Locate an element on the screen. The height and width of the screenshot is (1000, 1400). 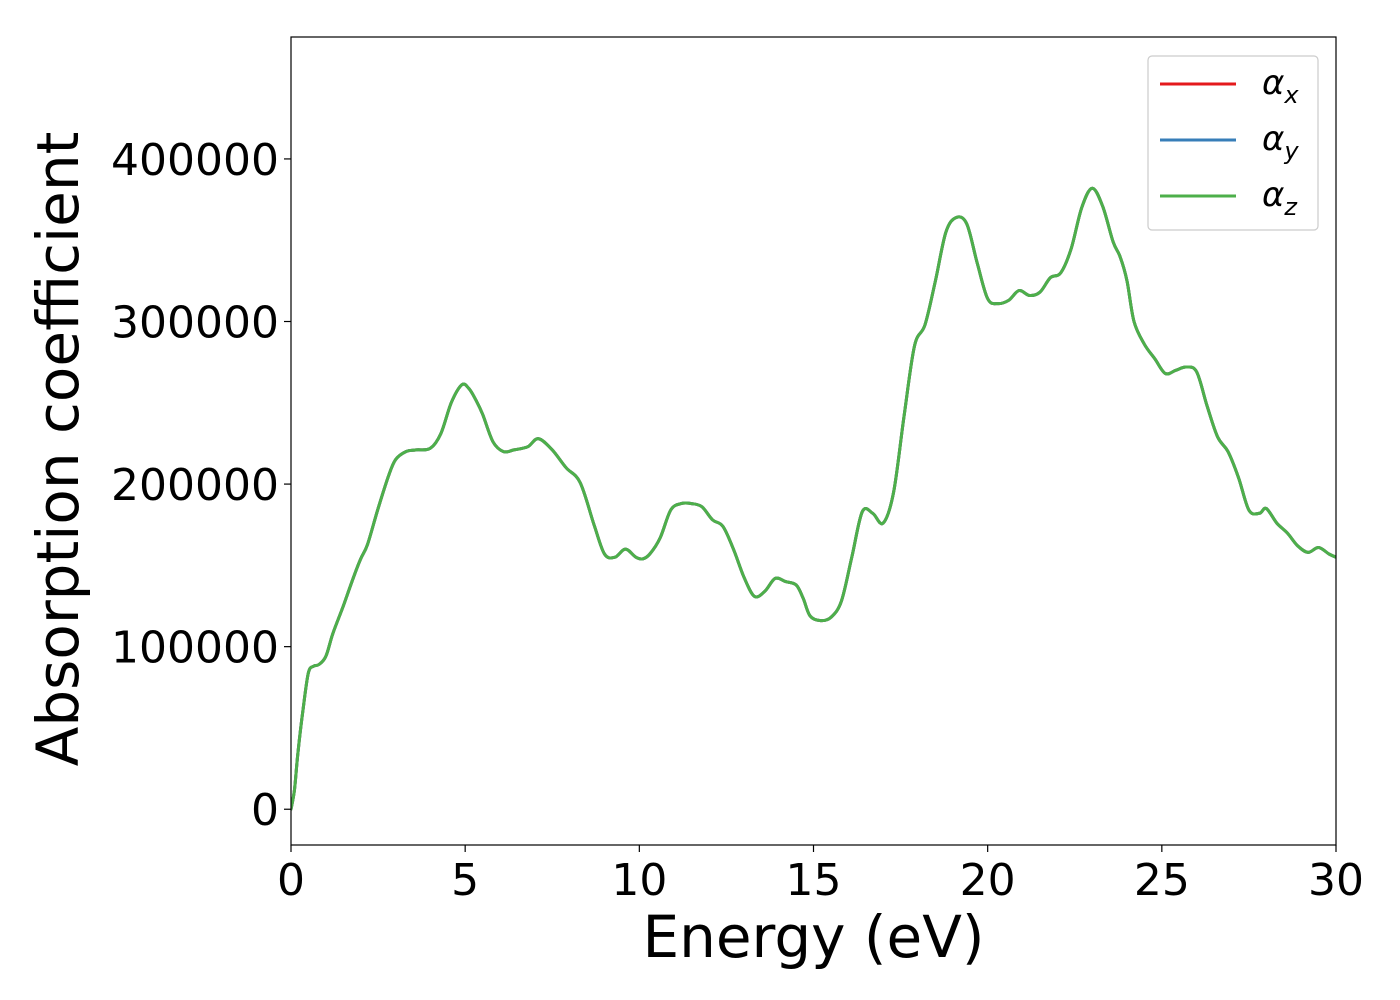
y-axis-label: Absorption coefficient is located at coordinates (58, 449).